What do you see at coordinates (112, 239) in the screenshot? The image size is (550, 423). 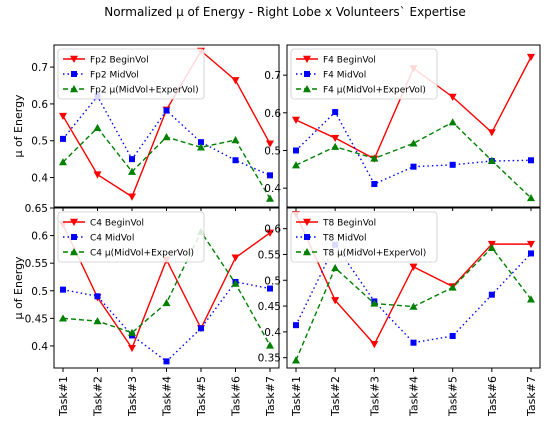 I see `legend-label: C4 MidVol` at bounding box center [112, 239].